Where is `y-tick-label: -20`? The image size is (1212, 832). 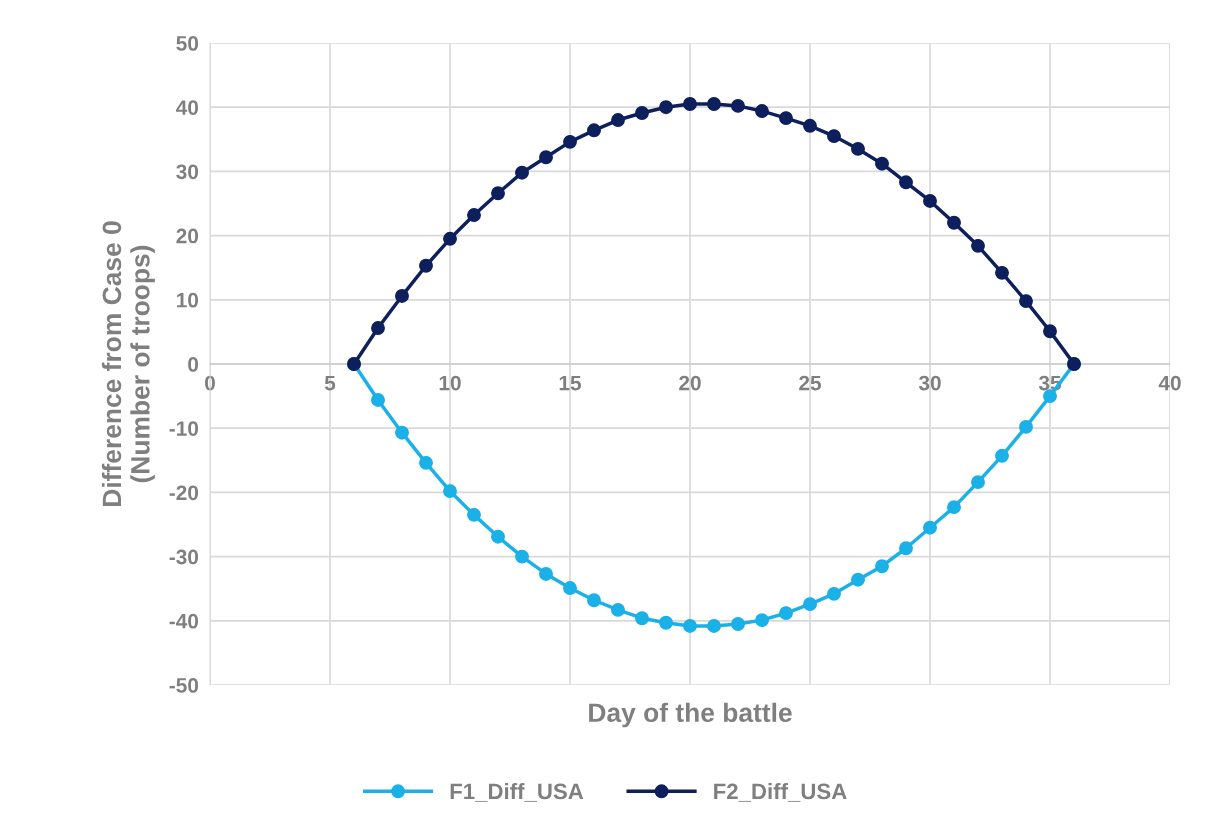
y-tick-label: -20 is located at coordinates (184, 493).